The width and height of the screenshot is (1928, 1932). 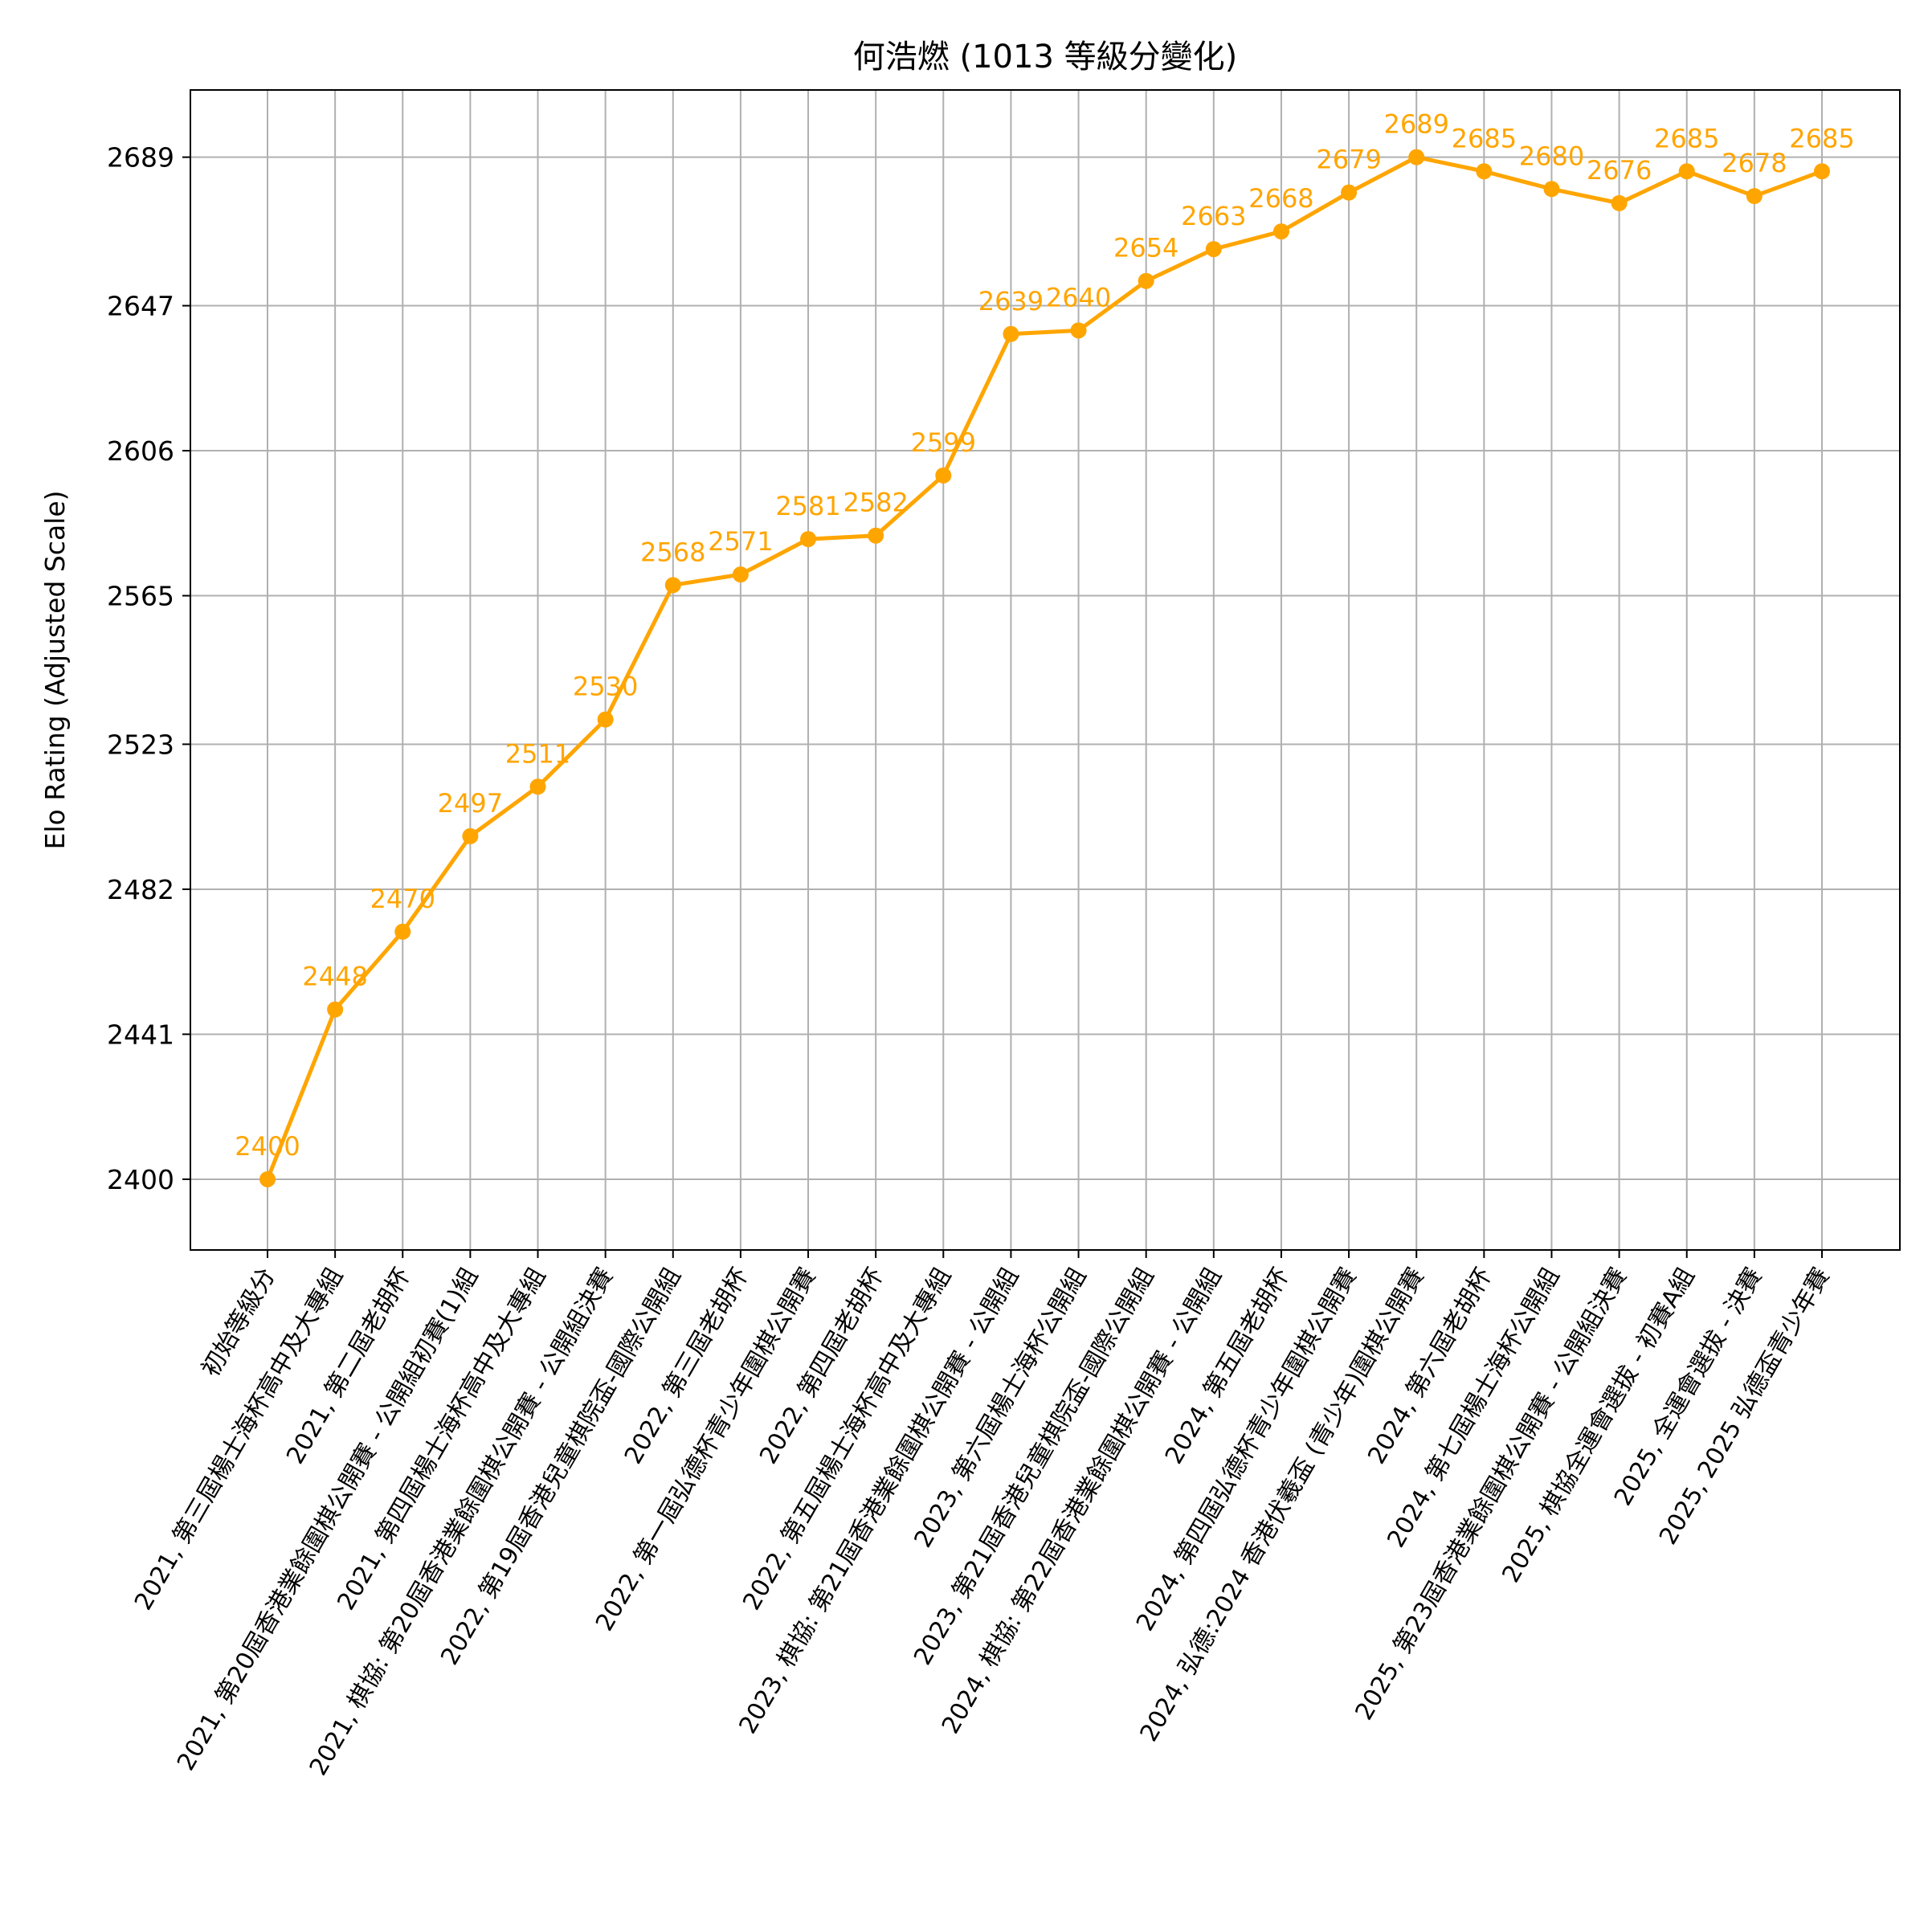 I want to click on data-label: 2678, so click(x=1754, y=163).